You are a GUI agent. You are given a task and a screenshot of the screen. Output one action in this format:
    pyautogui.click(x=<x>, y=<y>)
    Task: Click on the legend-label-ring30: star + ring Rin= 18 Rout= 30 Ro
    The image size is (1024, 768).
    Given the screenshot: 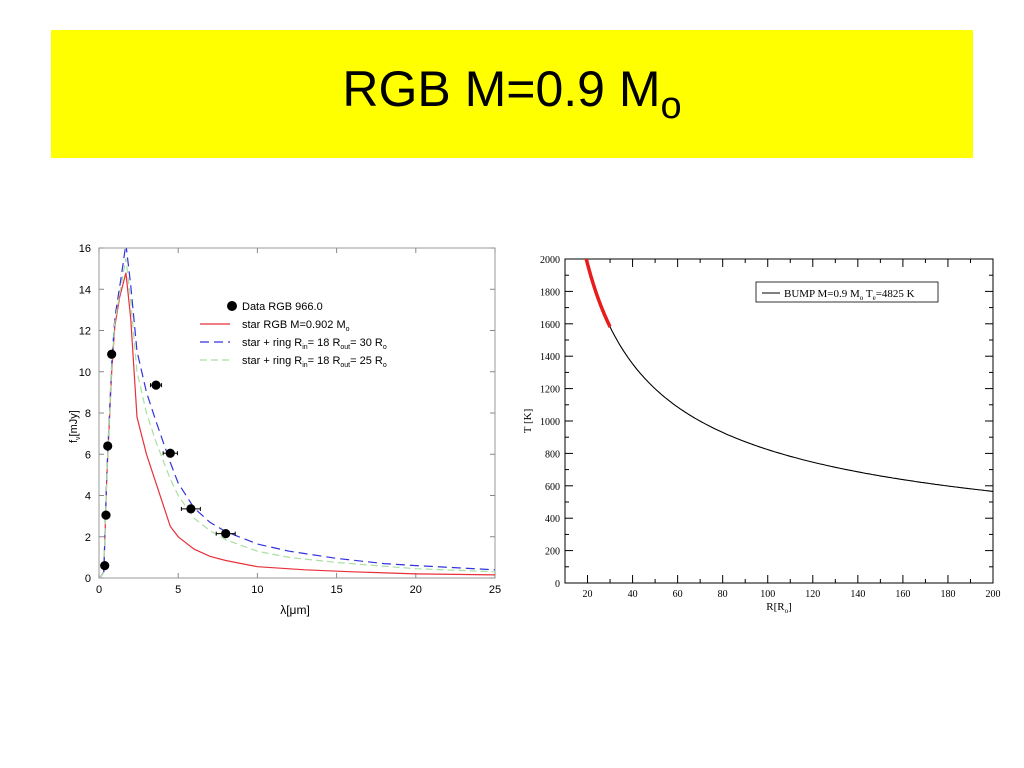 What is the action you would take?
    pyautogui.click(x=314, y=344)
    